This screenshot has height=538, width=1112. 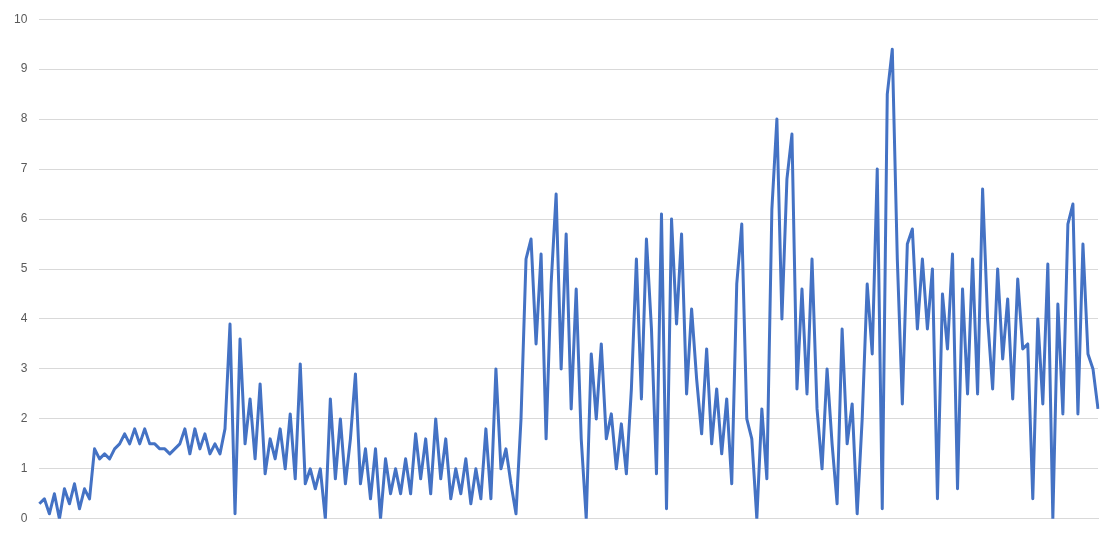 What do you see at coordinates (24, 468) in the screenshot?
I see `y-tick-label: 1` at bounding box center [24, 468].